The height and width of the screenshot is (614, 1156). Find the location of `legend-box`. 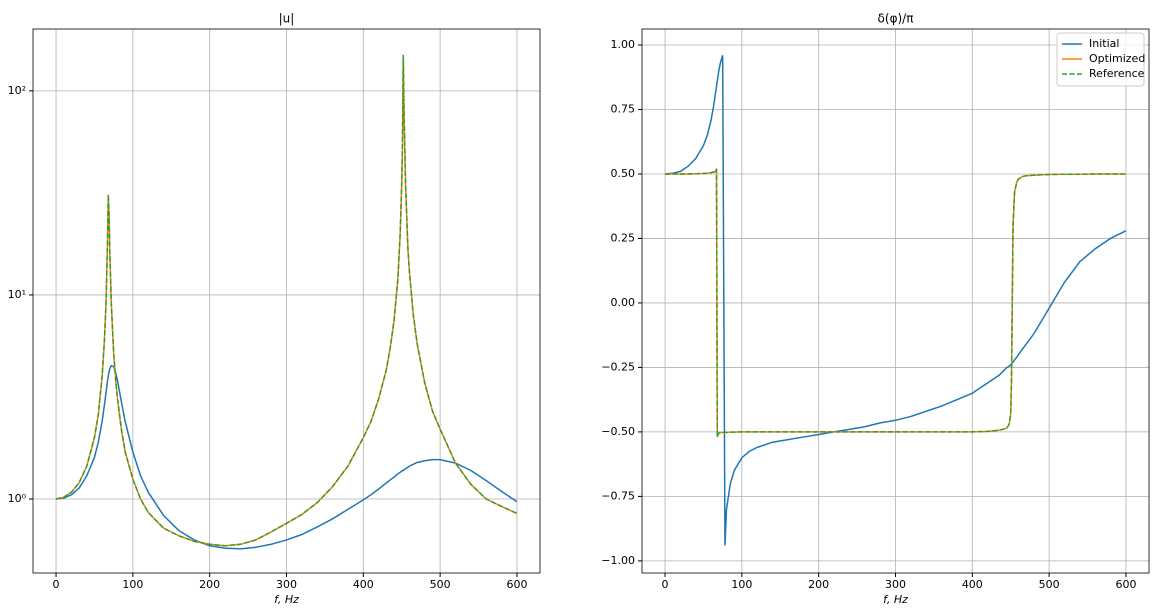

legend-box is located at coordinates (1100, 59).